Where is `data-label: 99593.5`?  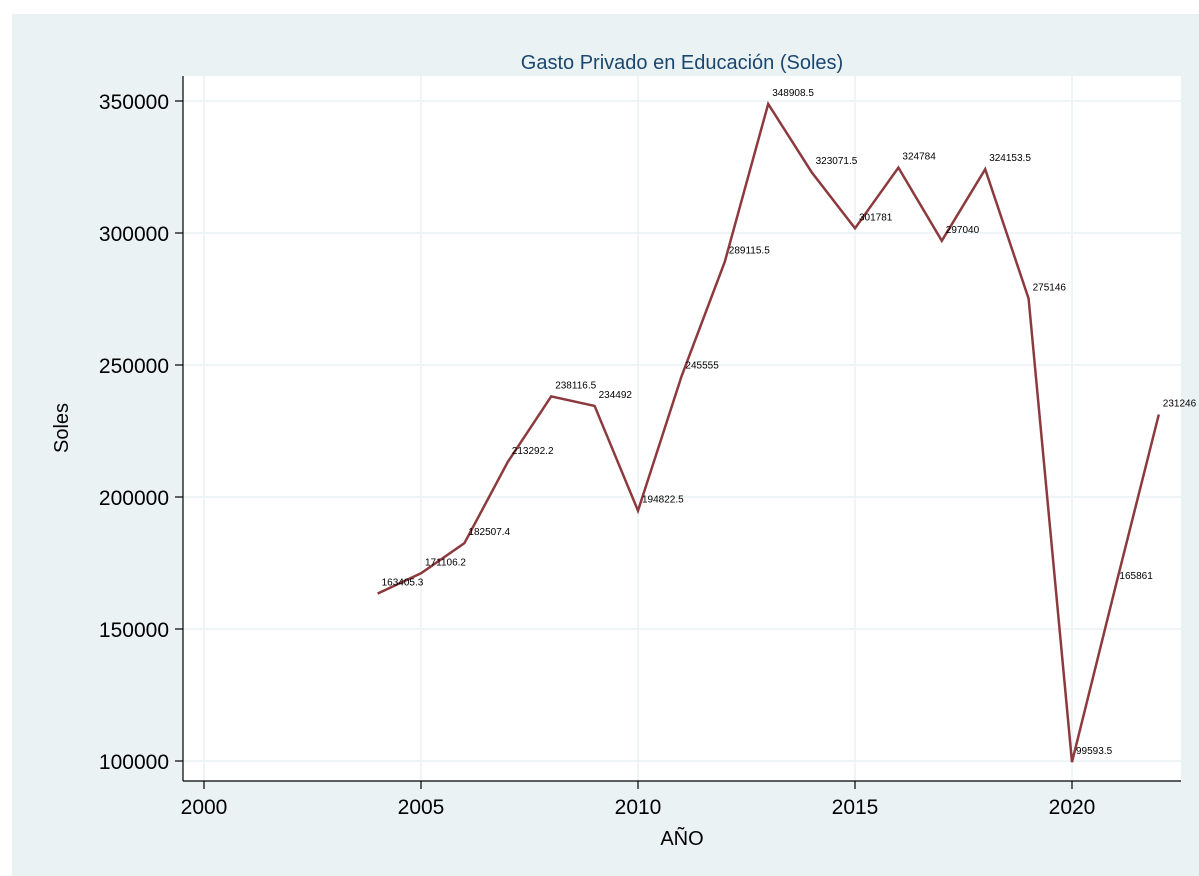
data-label: 99593.5 is located at coordinates (1094, 751).